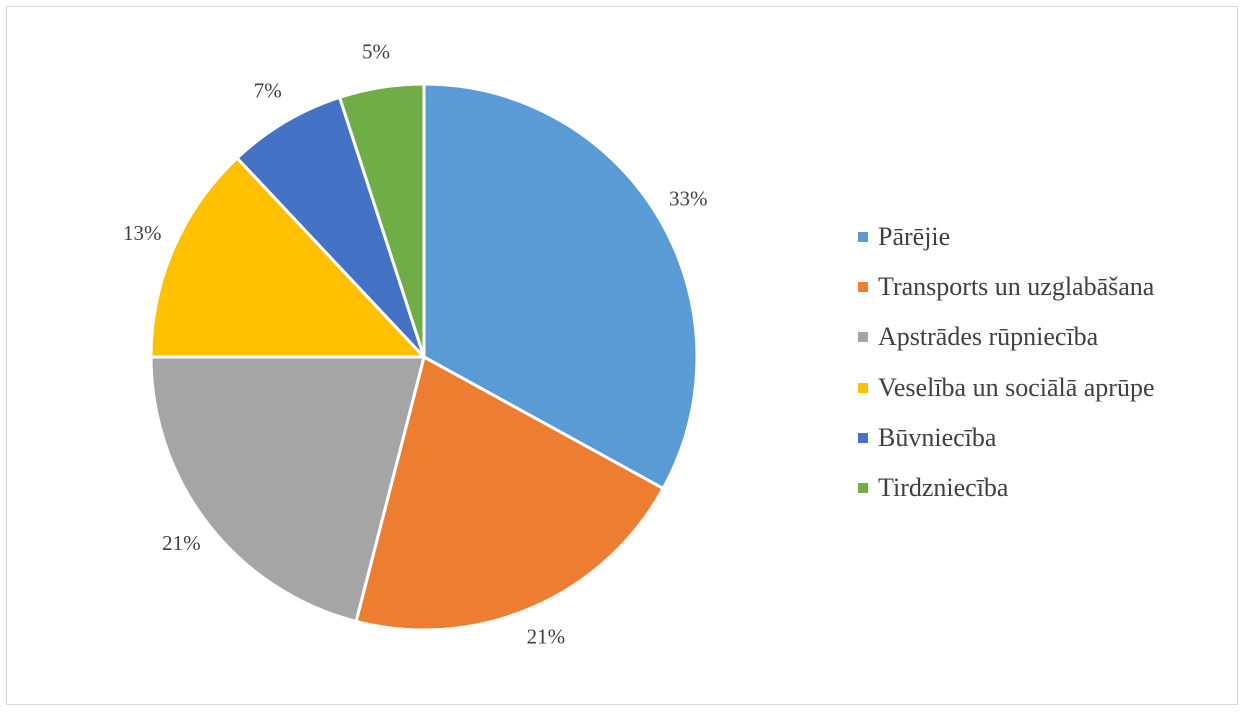 The image size is (1246, 713). What do you see at coordinates (1016, 287) in the screenshot?
I see `legend-label: Transports un uzglabāšana` at bounding box center [1016, 287].